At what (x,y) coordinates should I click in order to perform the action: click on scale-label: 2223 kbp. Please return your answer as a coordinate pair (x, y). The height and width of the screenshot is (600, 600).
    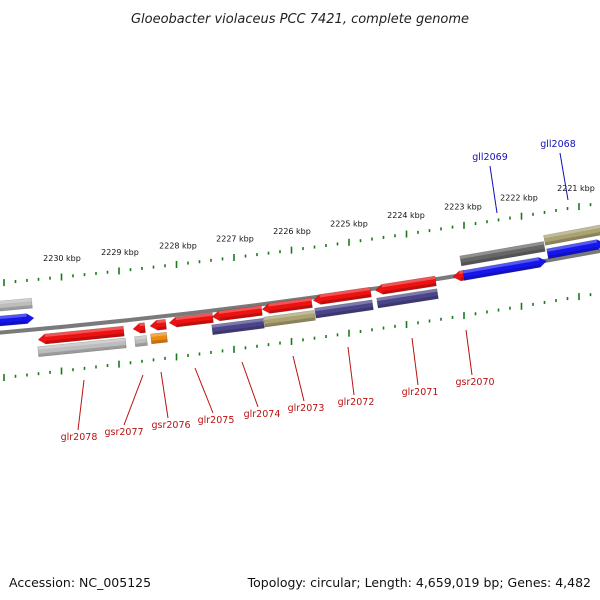
    Looking at the image, I should click on (463, 206).